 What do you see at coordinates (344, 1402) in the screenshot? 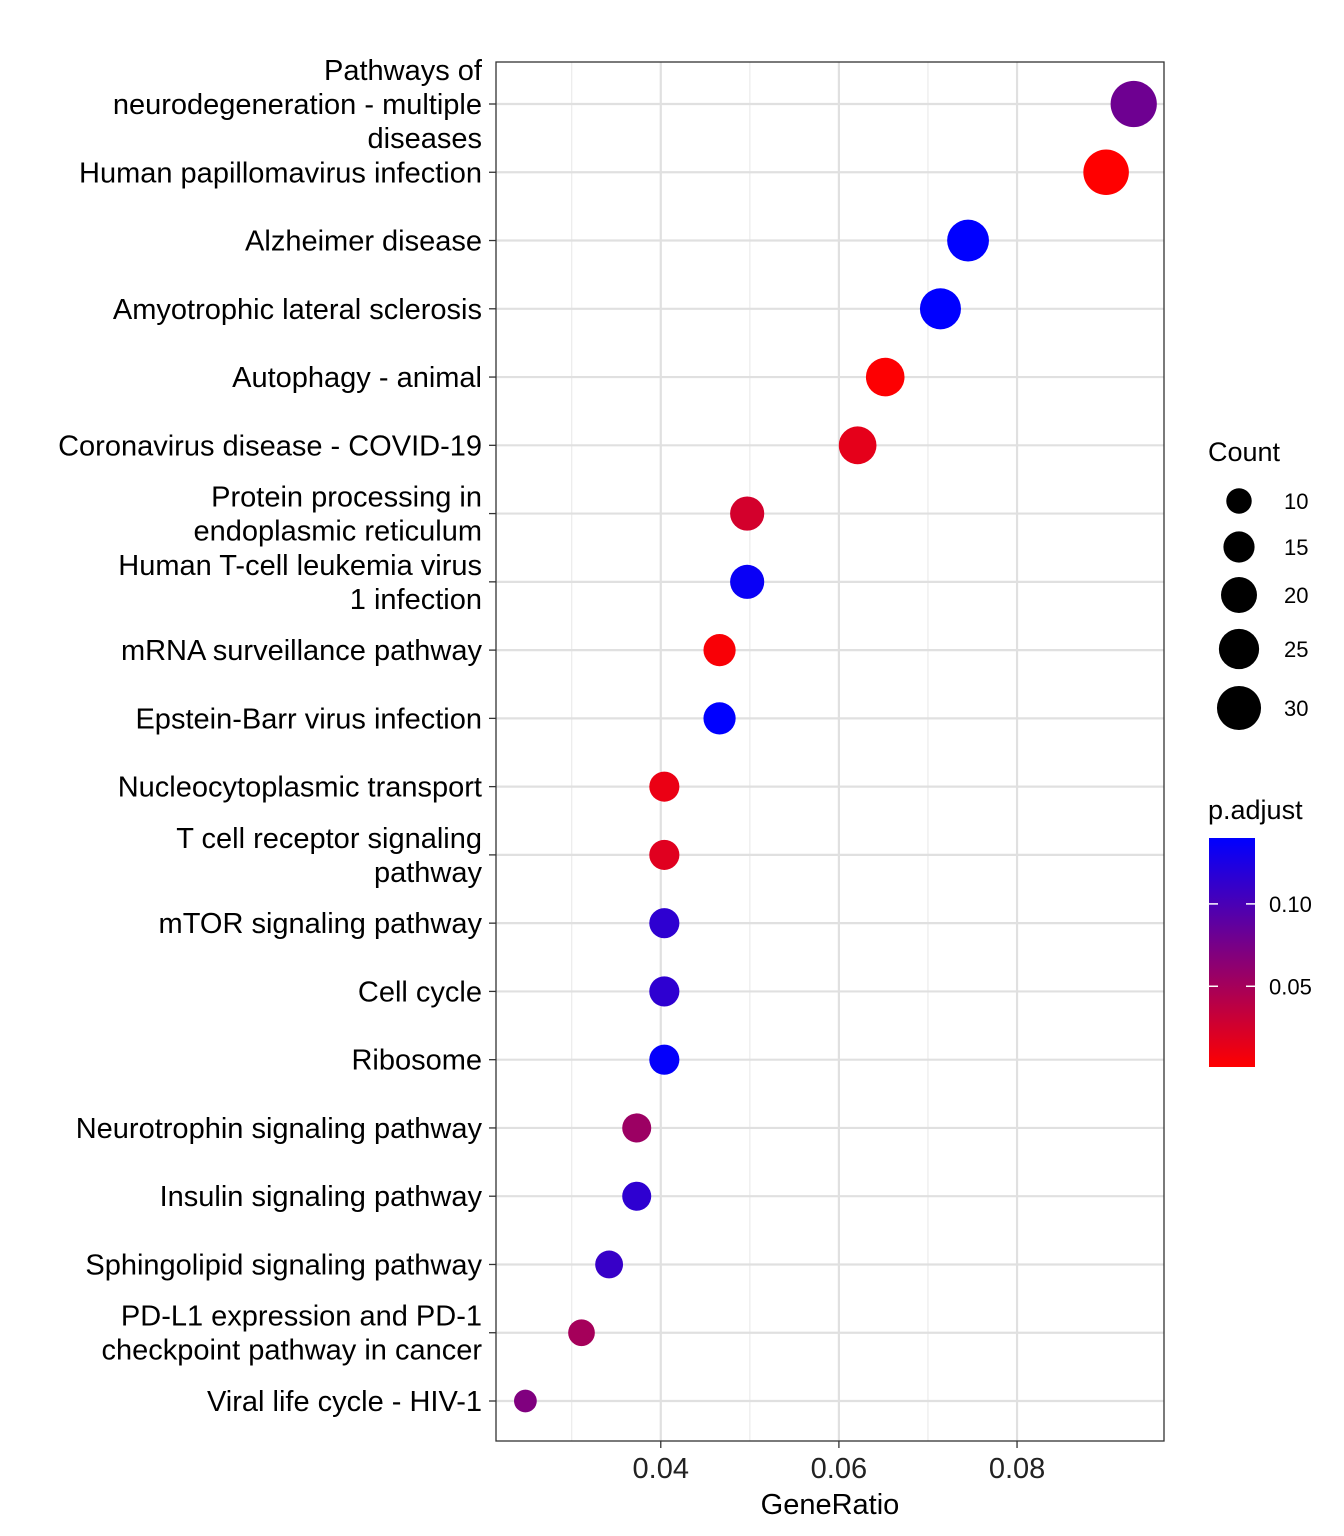
I see `y-tick-label: Viral life cycle - HIV-1` at bounding box center [344, 1402].